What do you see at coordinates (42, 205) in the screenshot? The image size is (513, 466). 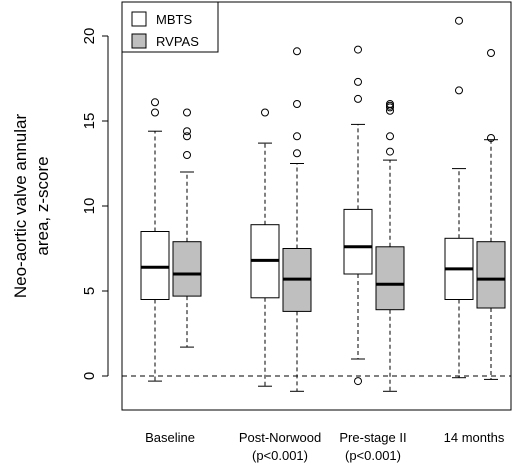 I see `y-axis-title-line: area, z-score` at bounding box center [42, 205].